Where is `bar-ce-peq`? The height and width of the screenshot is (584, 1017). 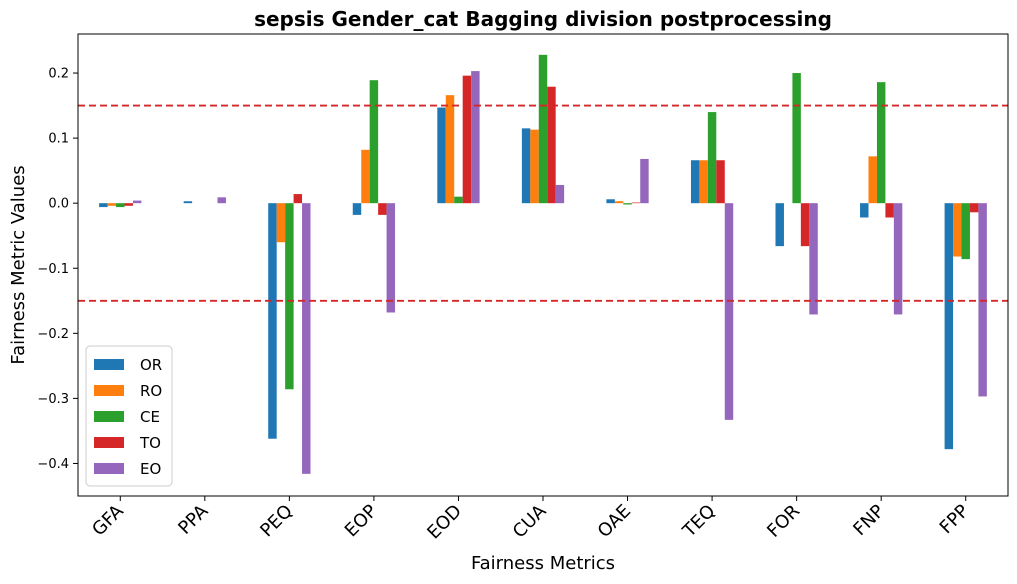 bar-ce-peq is located at coordinates (289, 296).